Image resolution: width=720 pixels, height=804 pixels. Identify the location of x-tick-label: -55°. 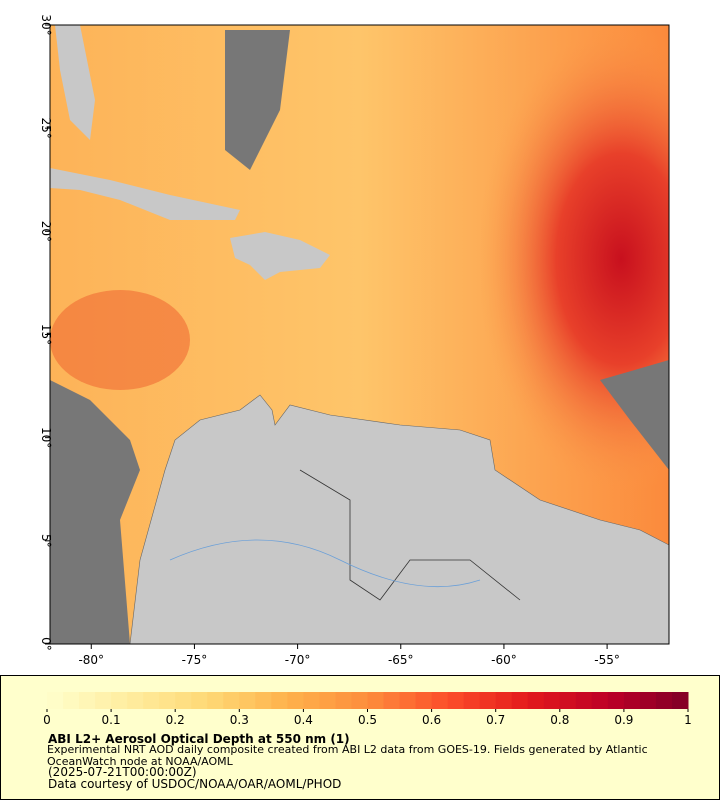
(607, 660).